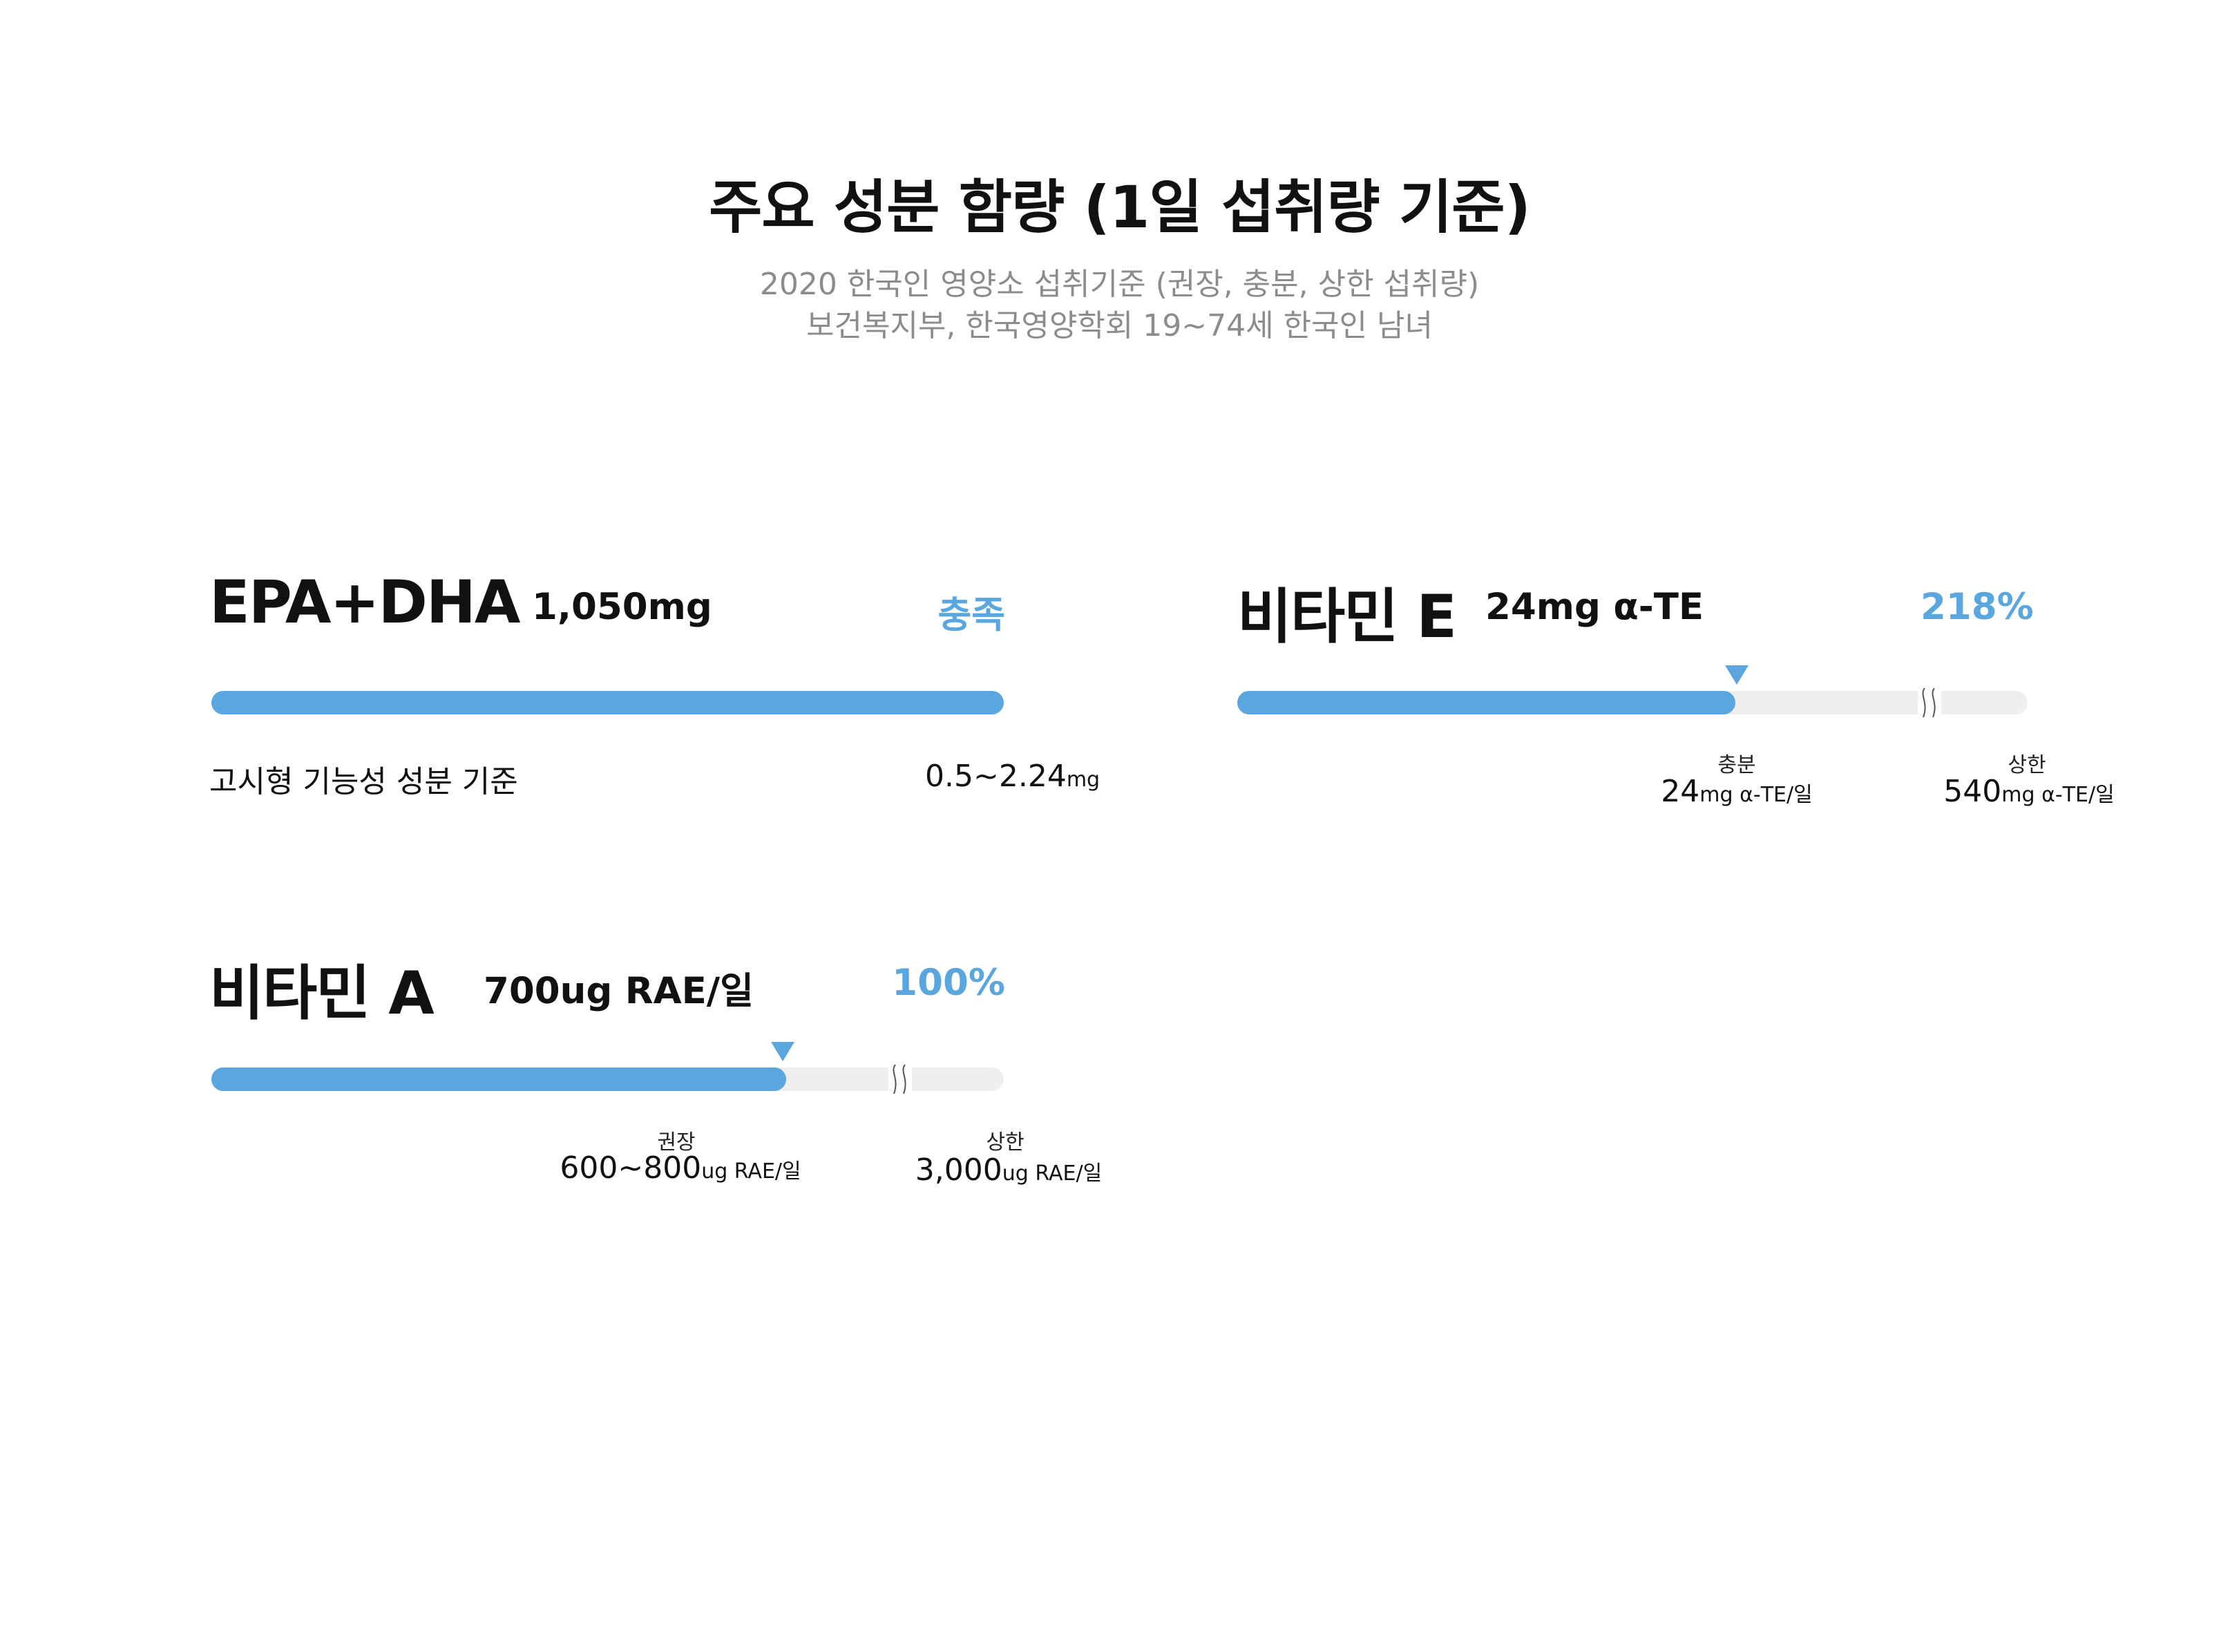  I want to click on reference-2-value: 540mg α-TE/일, so click(2029, 791).